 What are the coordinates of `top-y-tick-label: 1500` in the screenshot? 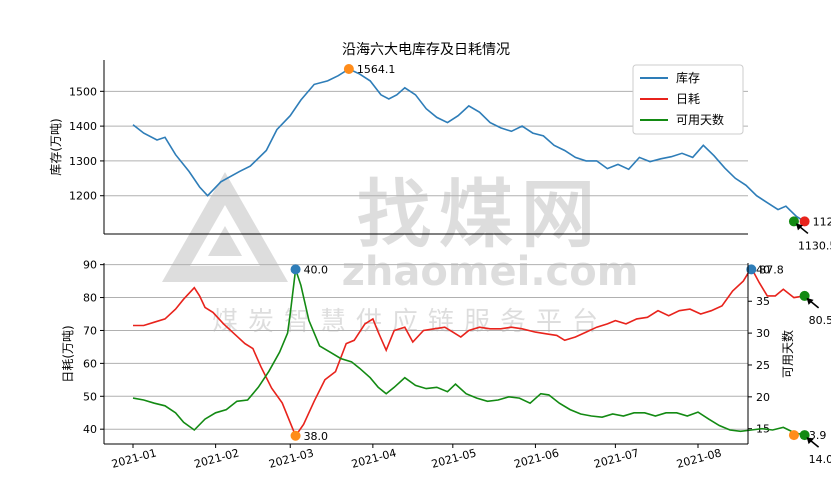 It's located at (83, 91).